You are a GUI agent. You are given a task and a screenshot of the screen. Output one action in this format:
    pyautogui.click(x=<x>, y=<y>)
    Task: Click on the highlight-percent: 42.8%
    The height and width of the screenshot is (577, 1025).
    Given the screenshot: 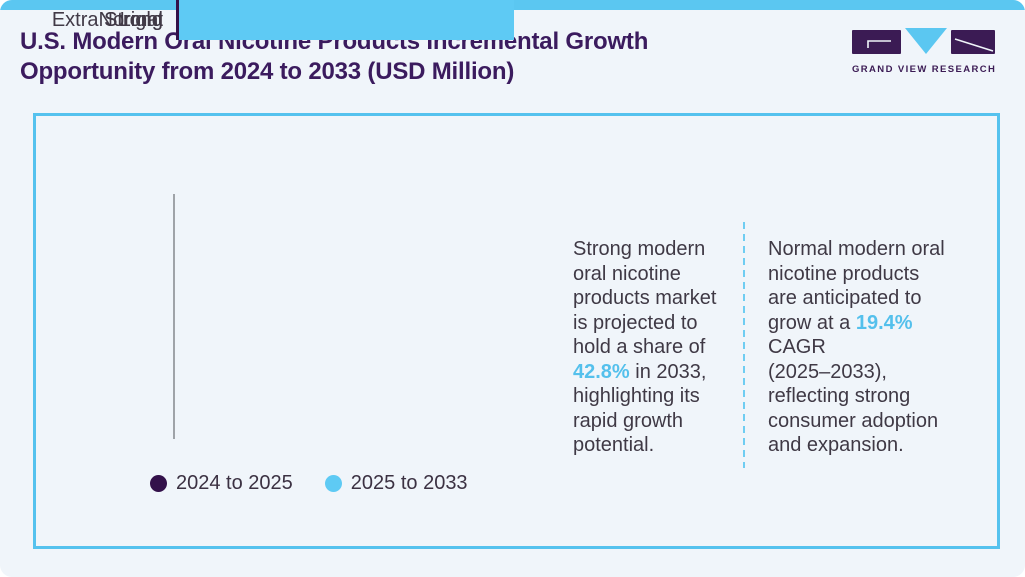 What is the action you would take?
    pyautogui.click(x=601, y=371)
    